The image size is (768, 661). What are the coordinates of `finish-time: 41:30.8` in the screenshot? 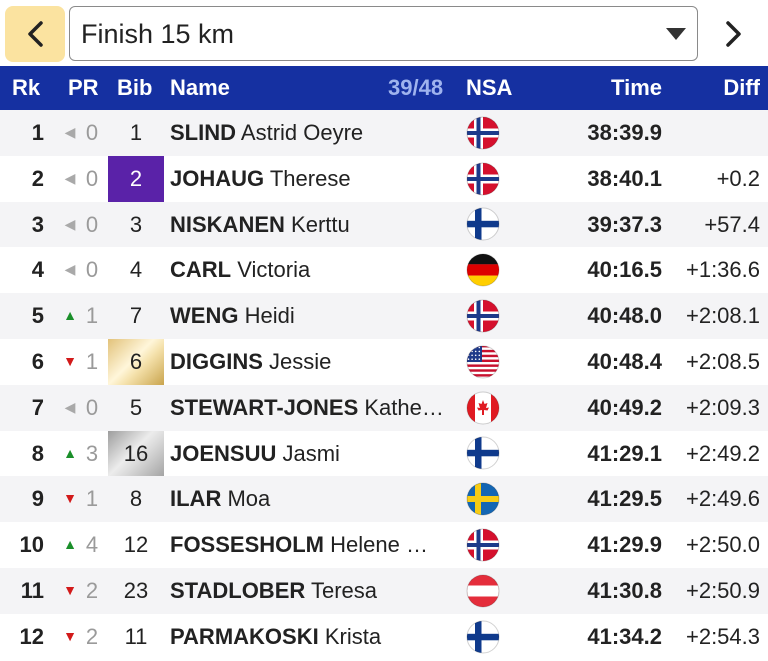 It's located at (624, 590).